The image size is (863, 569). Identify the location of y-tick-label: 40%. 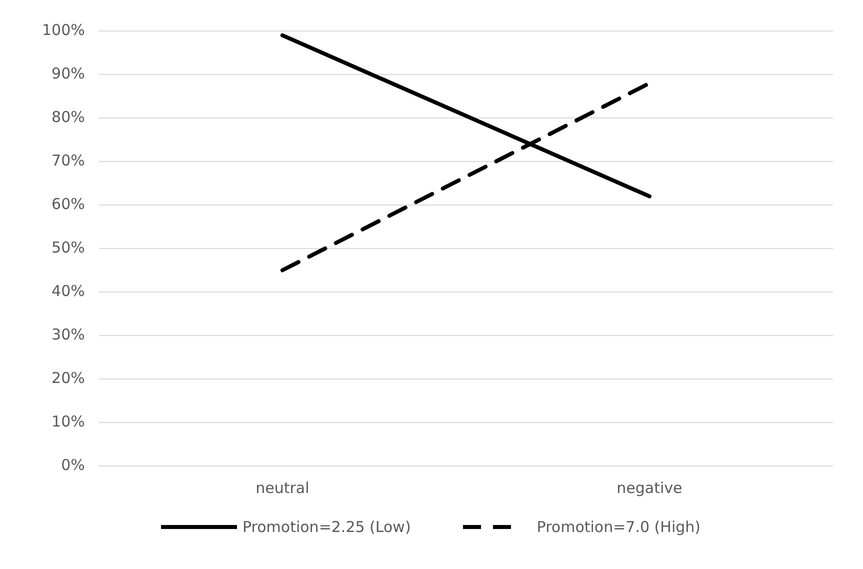
(68, 291).